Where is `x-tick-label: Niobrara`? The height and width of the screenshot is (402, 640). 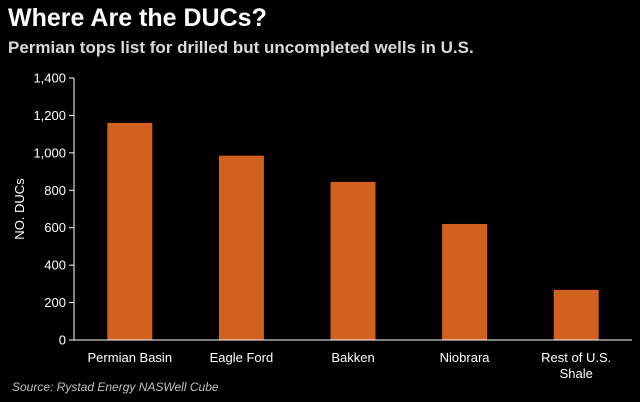 x-tick-label: Niobrara is located at coordinates (465, 357).